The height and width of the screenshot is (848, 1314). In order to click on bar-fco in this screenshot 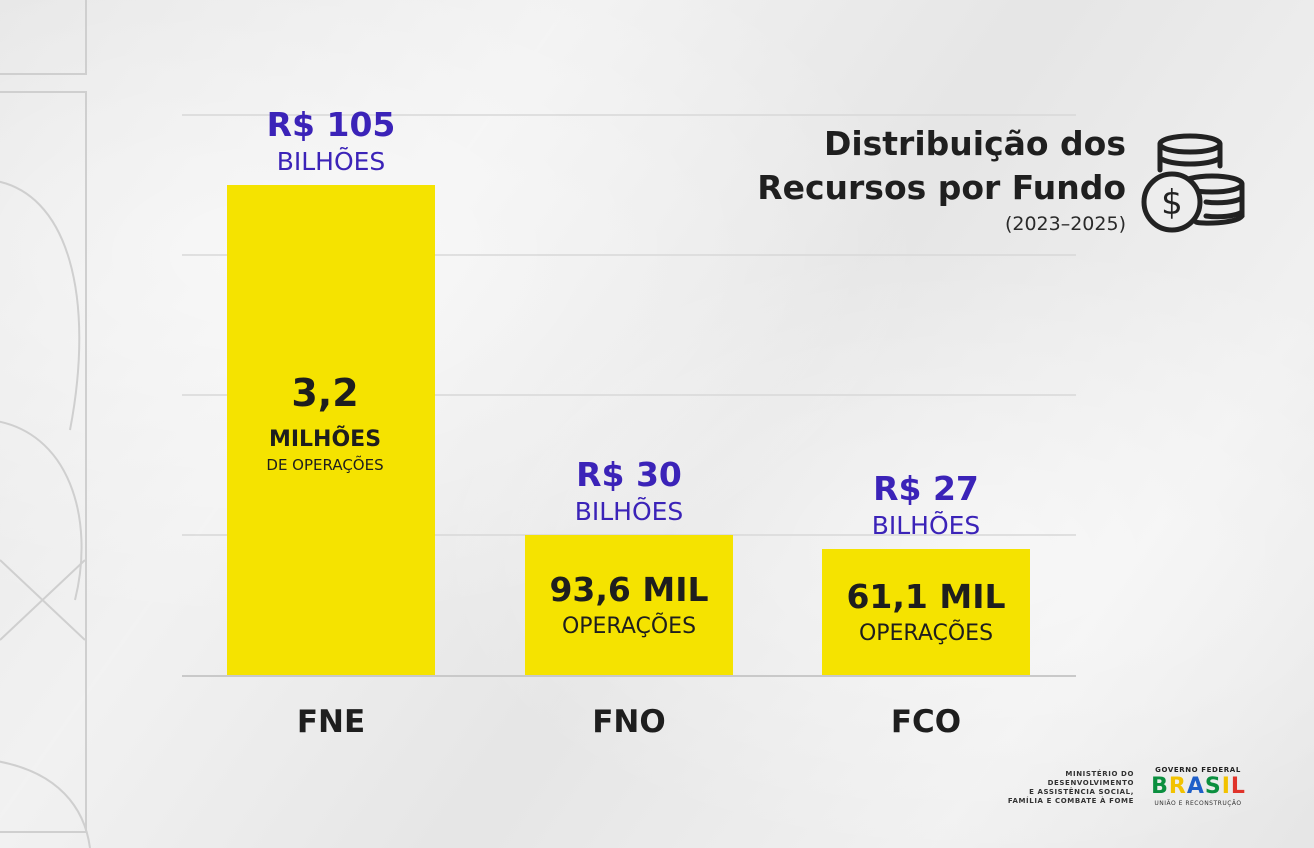, I will do `click(926, 612)`.